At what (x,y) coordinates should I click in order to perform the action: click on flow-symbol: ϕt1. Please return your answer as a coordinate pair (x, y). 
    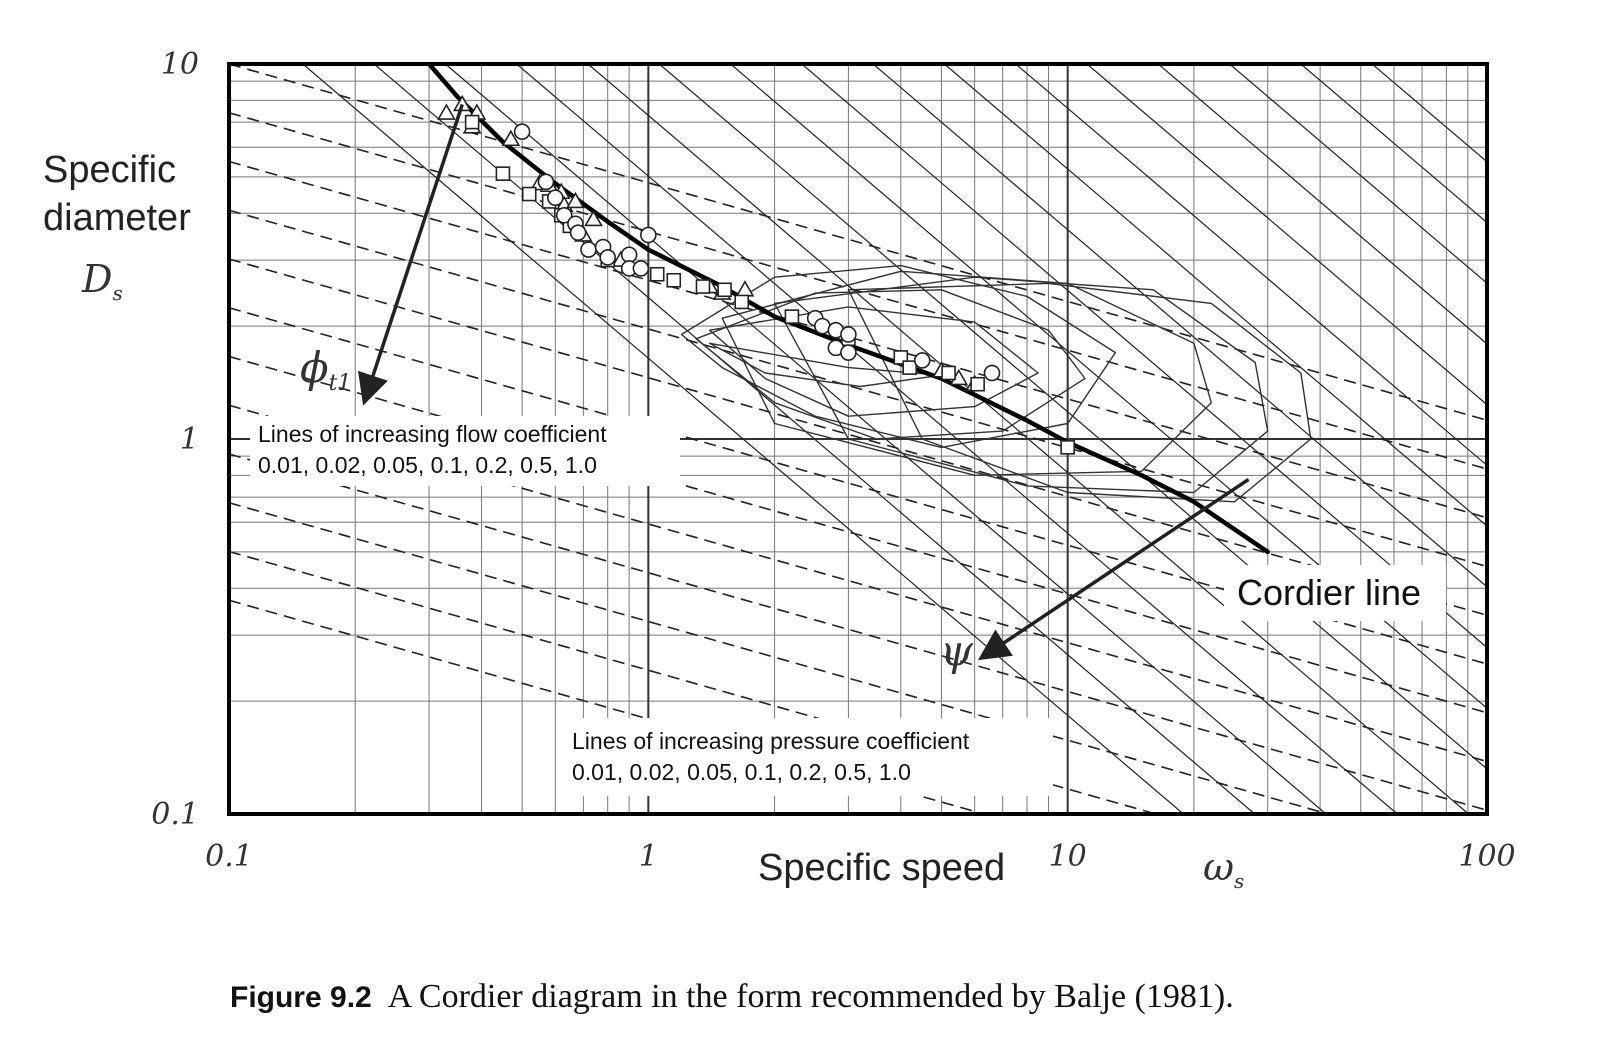
    Looking at the image, I should click on (325, 369).